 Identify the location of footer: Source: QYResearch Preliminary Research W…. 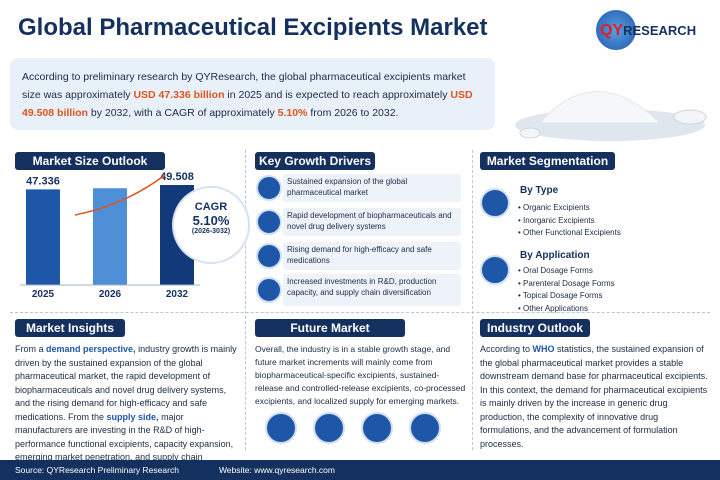
(360, 470).